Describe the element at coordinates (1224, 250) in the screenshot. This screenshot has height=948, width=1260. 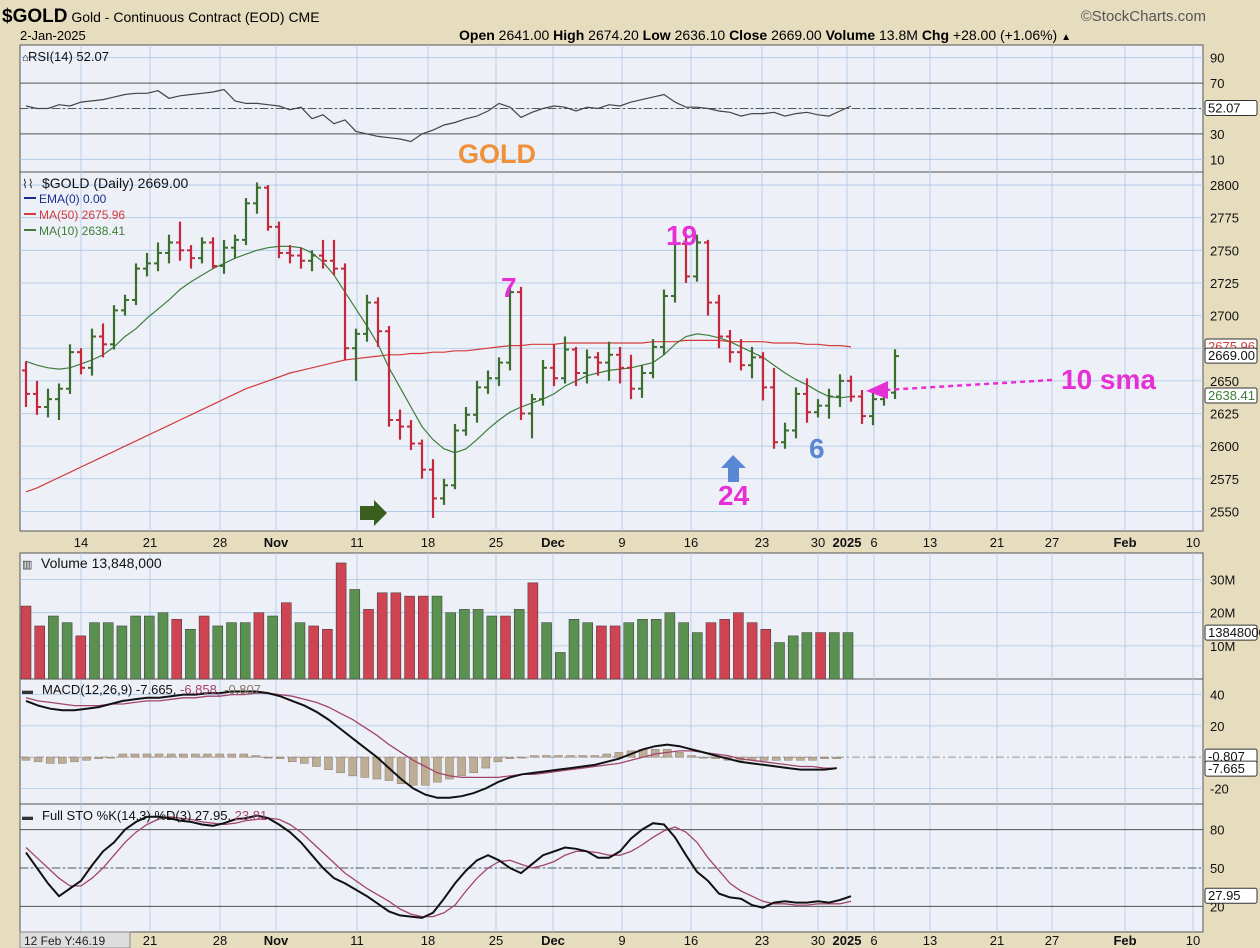
I see `y-tick-label: 2750` at that location.